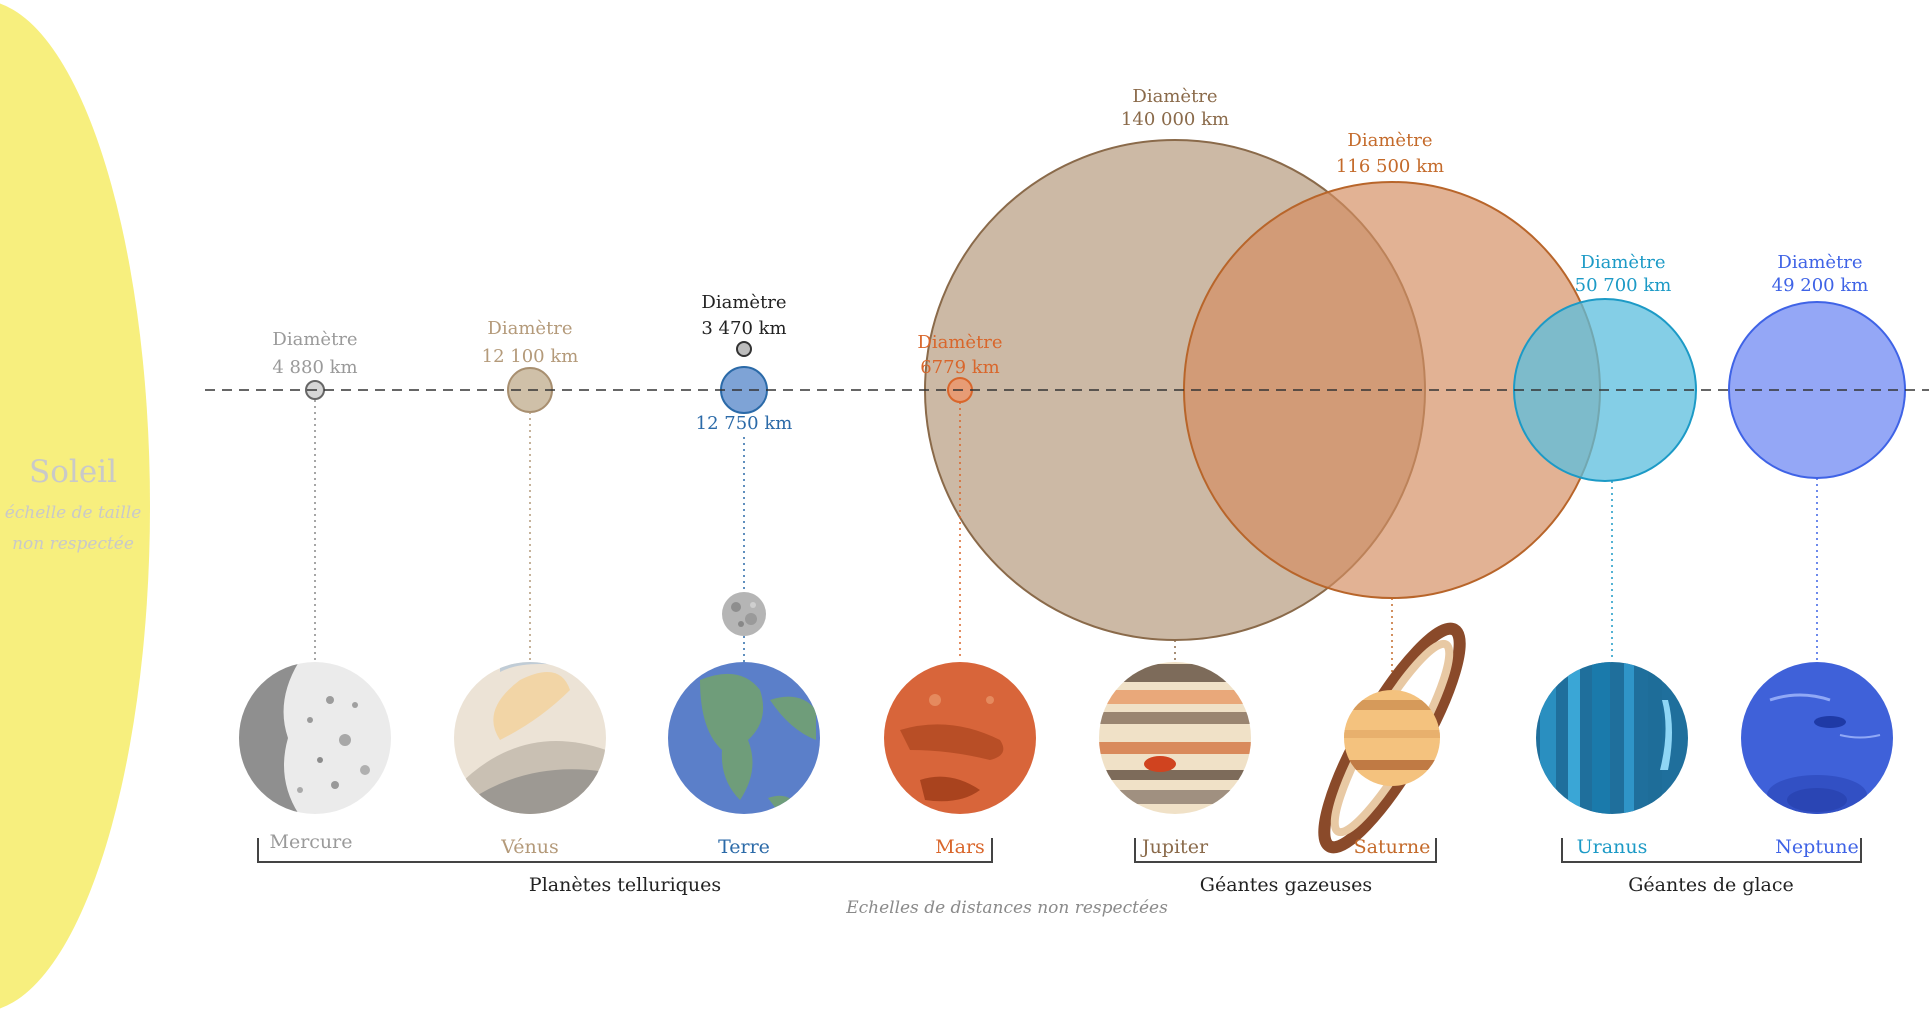 The height and width of the screenshot is (1012, 1929). Describe the element at coordinates (1006, 908) in the screenshot. I see `distance-scale-footnote: Echelles de distances non respectées` at that location.